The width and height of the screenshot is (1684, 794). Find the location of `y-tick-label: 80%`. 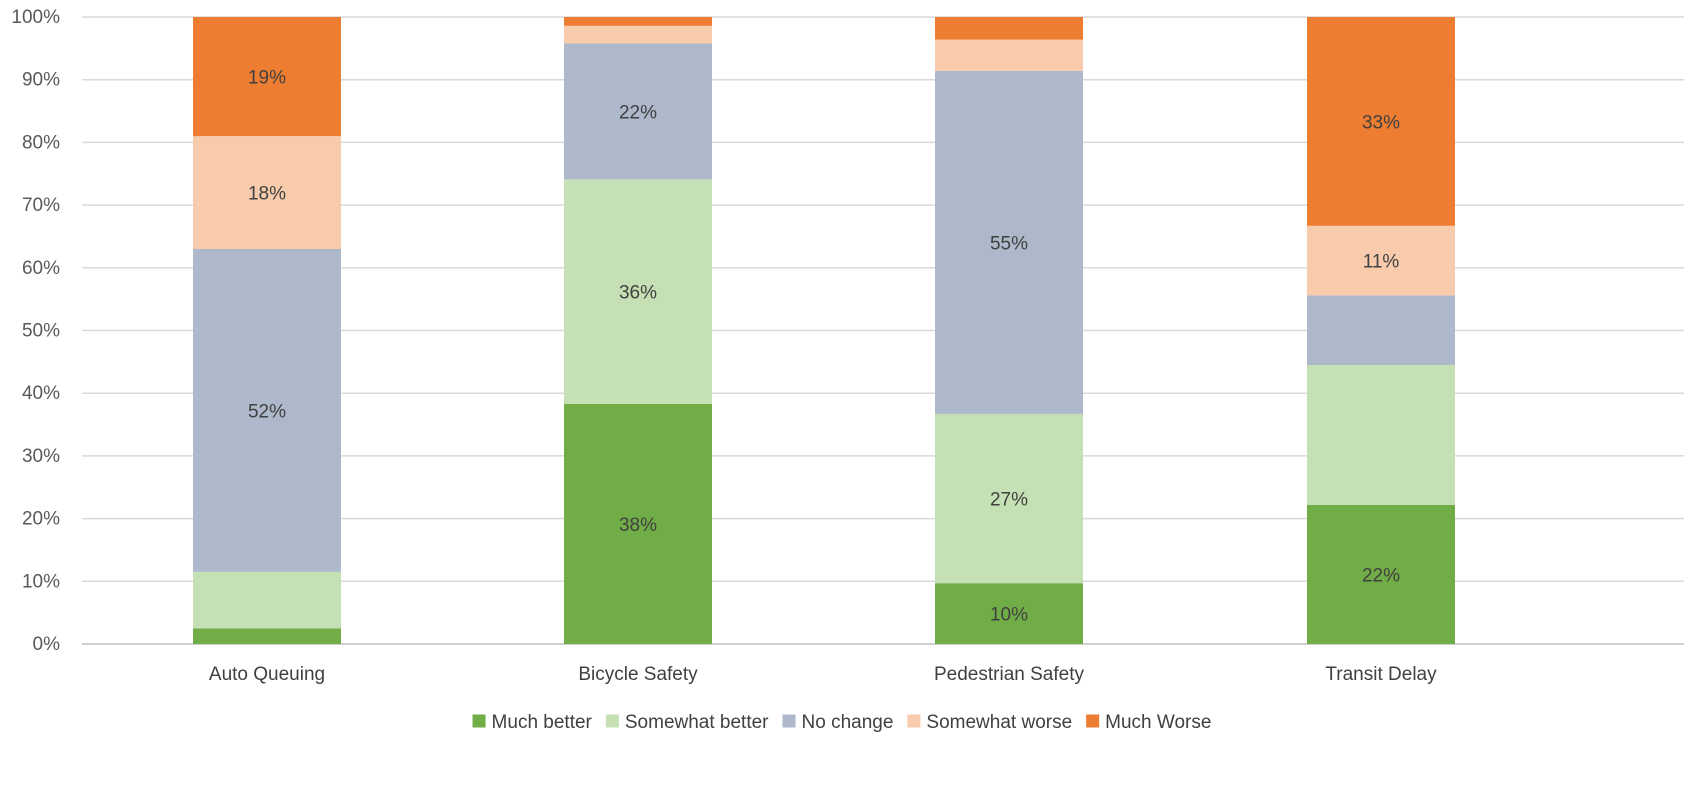

y-tick-label: 80% is located at coordinates (41, 142).